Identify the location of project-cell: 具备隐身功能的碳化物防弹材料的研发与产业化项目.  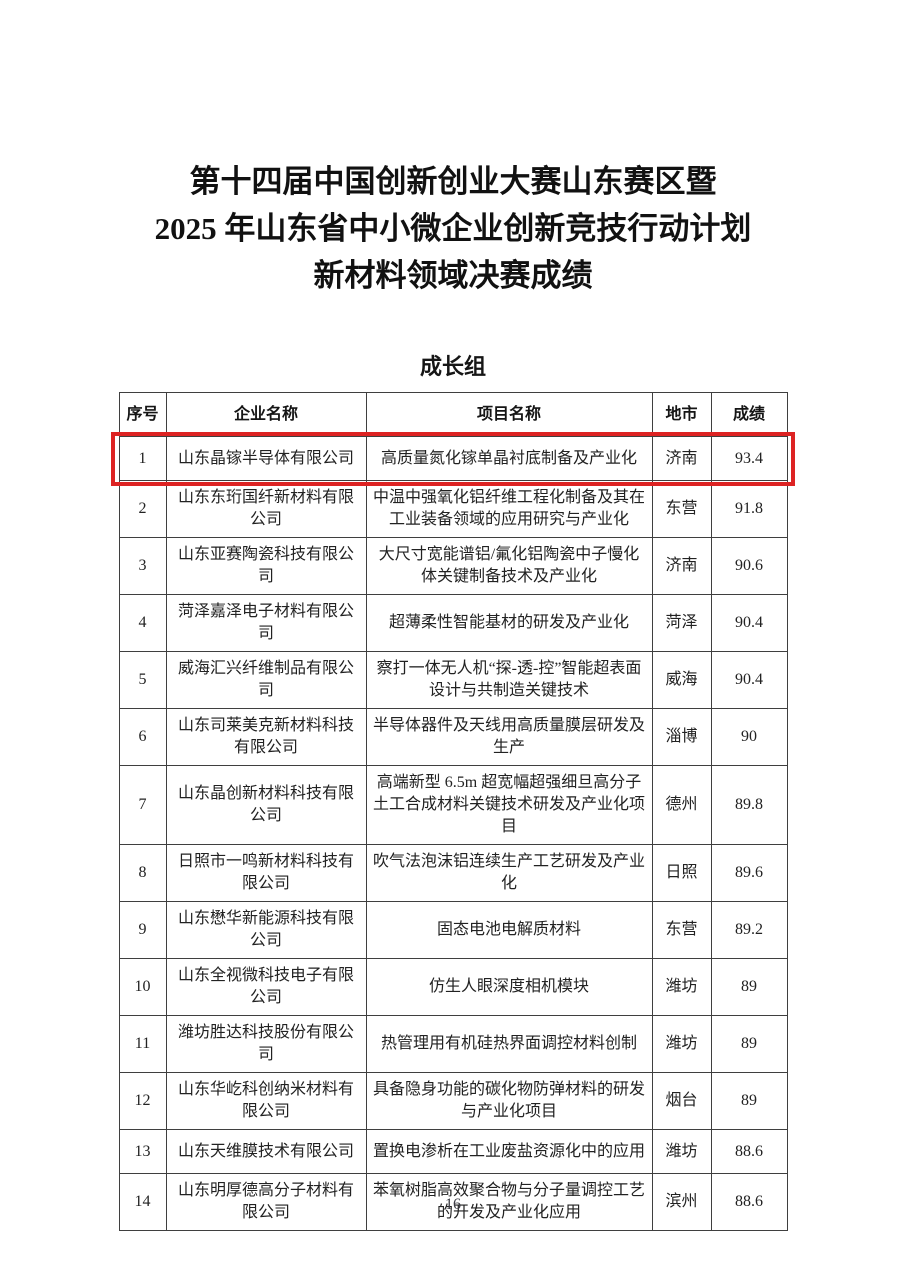
(509, 1101).